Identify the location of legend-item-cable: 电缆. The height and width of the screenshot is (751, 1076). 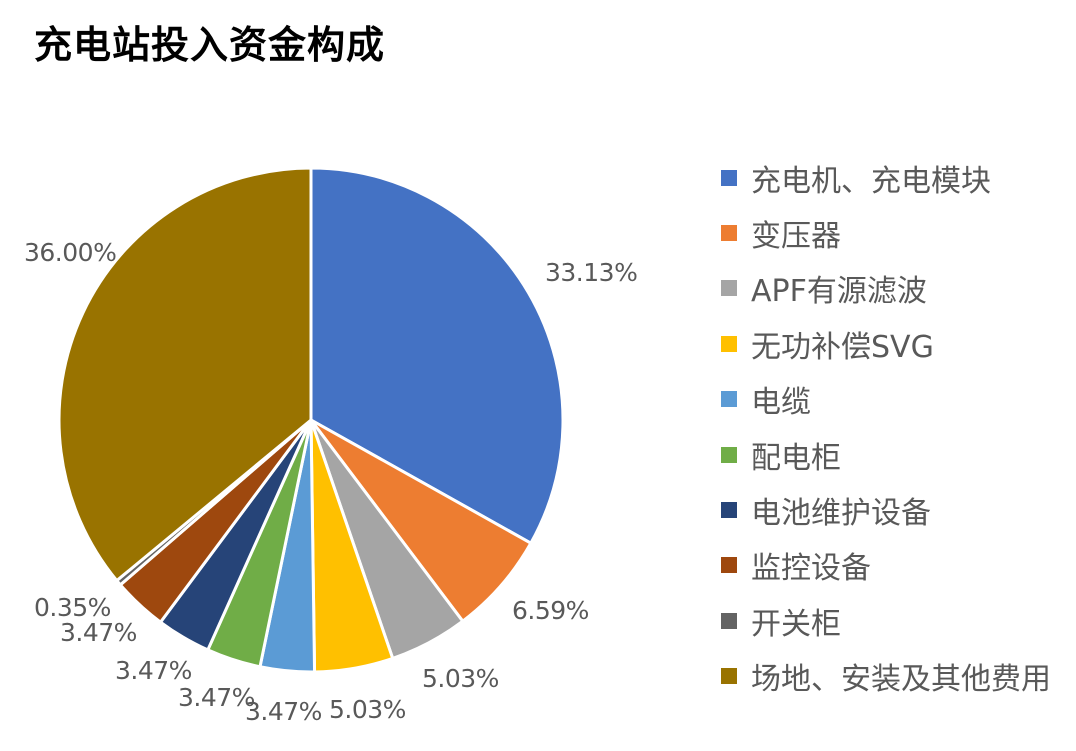
(886, 399).